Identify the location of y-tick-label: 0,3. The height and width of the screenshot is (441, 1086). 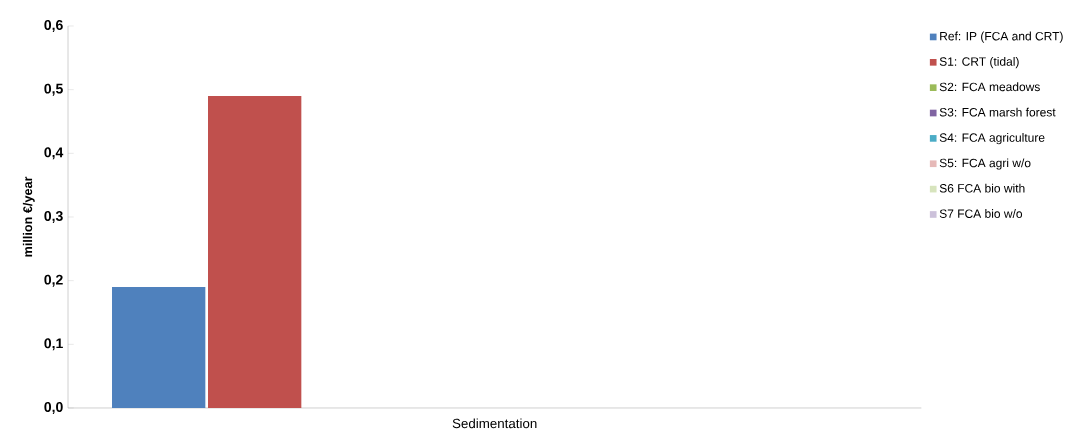
(53, 217).